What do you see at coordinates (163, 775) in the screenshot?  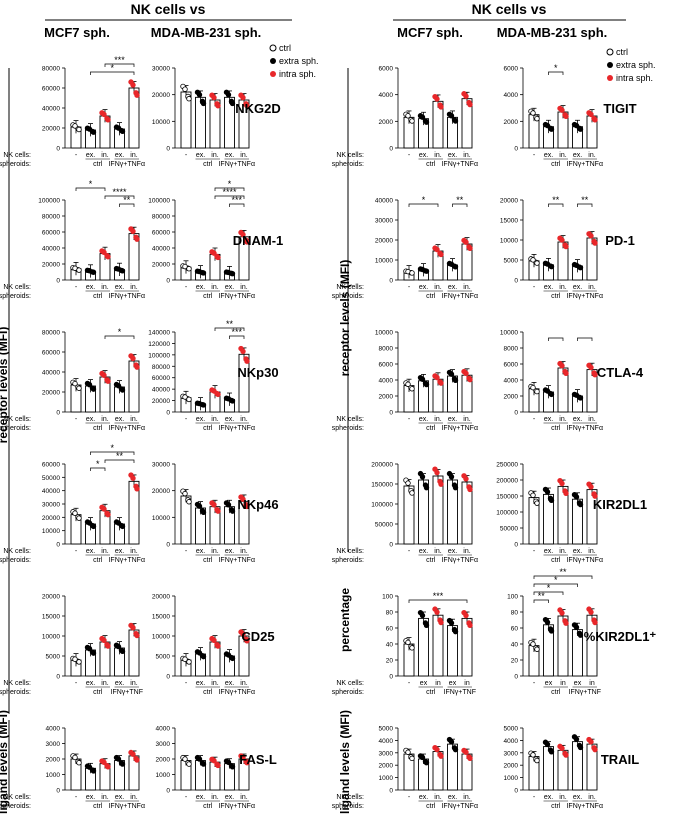 I see `y-tick-label: 1000` at bounding box center [163, 775].